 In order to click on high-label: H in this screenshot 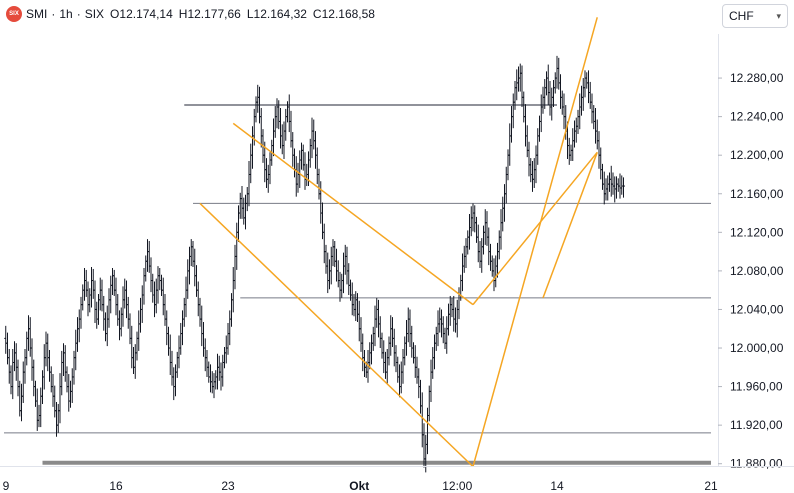, I will do `click(183, 14)`.